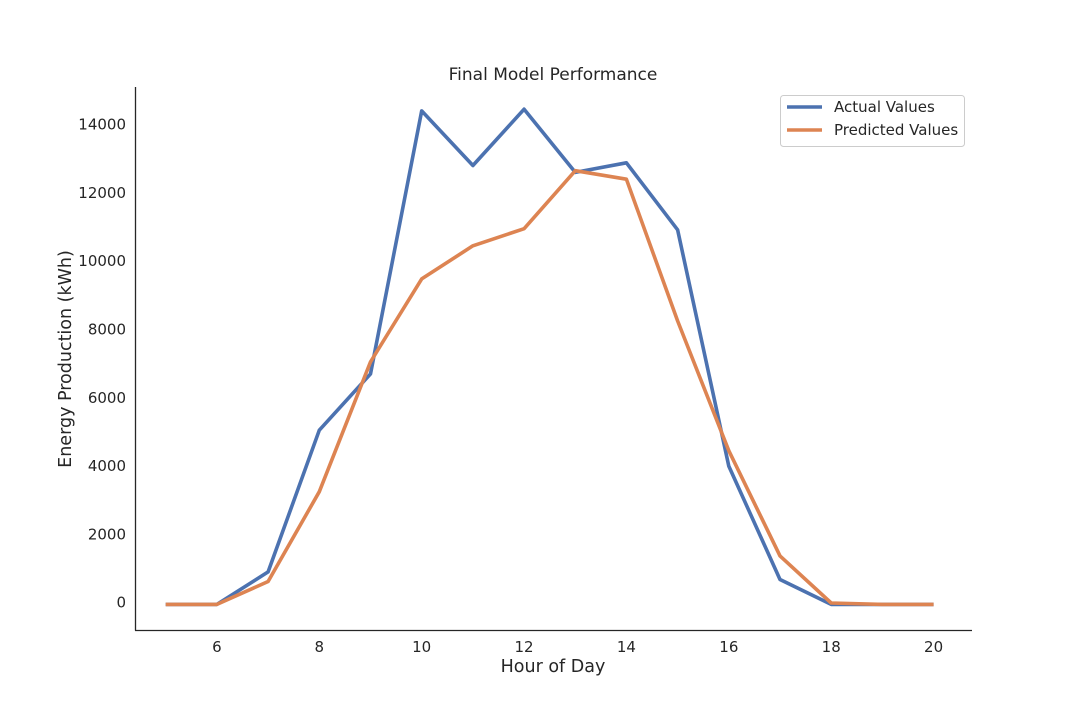 The width and height of the screenshot is (1080, 720). What do you see at coordinates (66, 359) in the screenshot?
I see `y-axis-label: Energy Production (kWh)` at bounding box center [66, 359].